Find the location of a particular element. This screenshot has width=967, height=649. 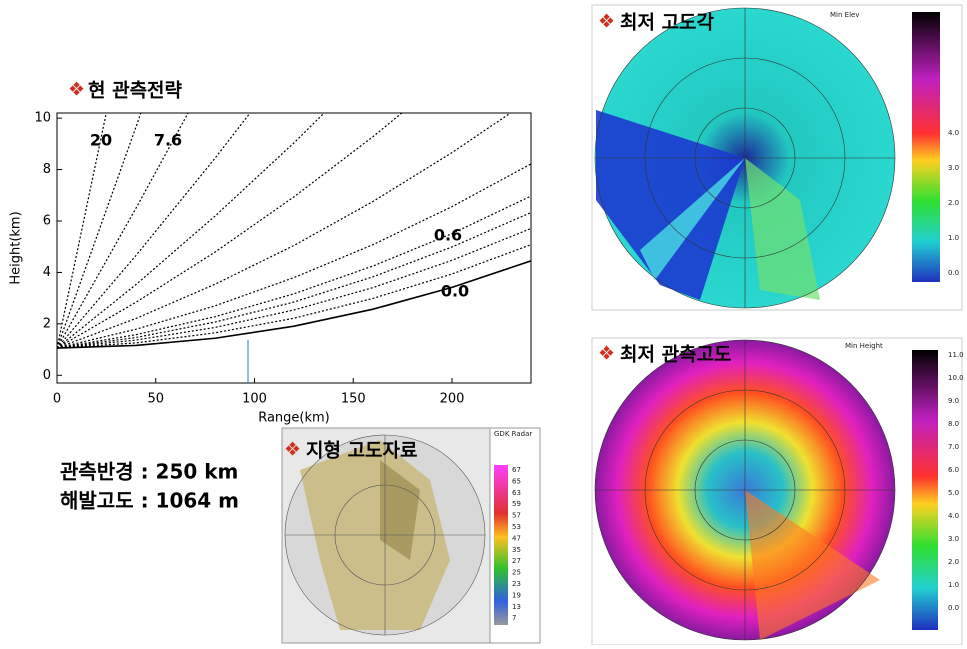

y-axis-label: Height(km) is located at coordinates (16, 247).